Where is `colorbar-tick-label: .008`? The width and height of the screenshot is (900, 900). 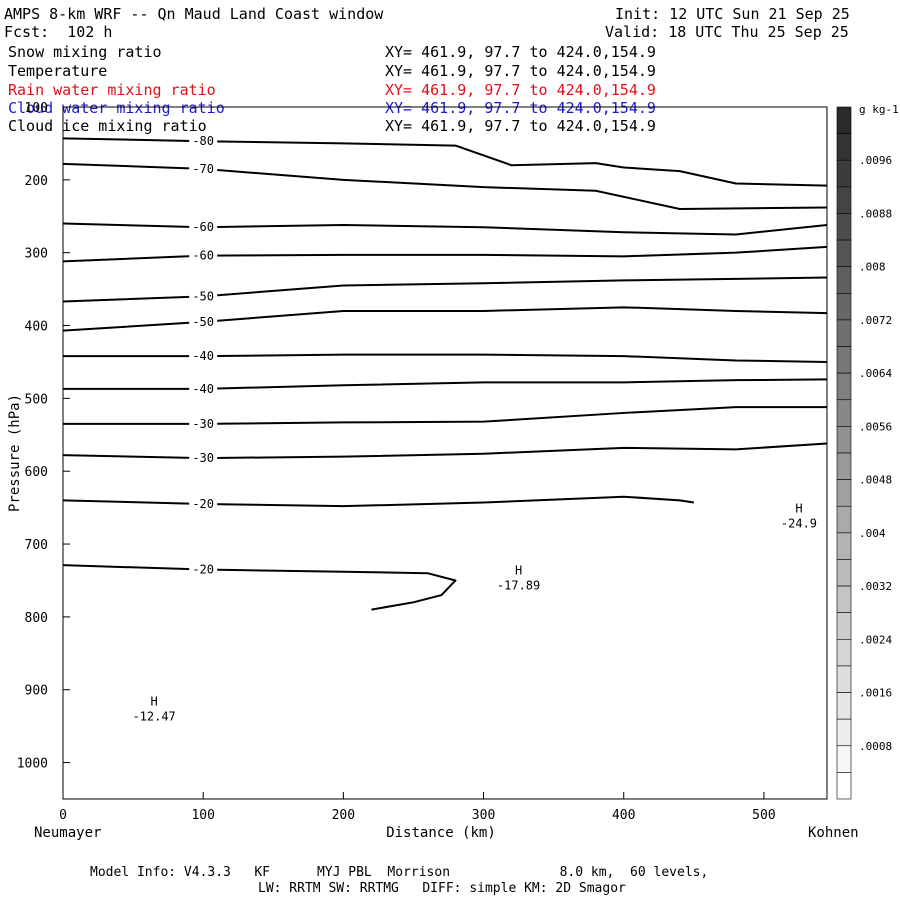
colorbar-tick-label: .008 is located at coordinates (872, 267).